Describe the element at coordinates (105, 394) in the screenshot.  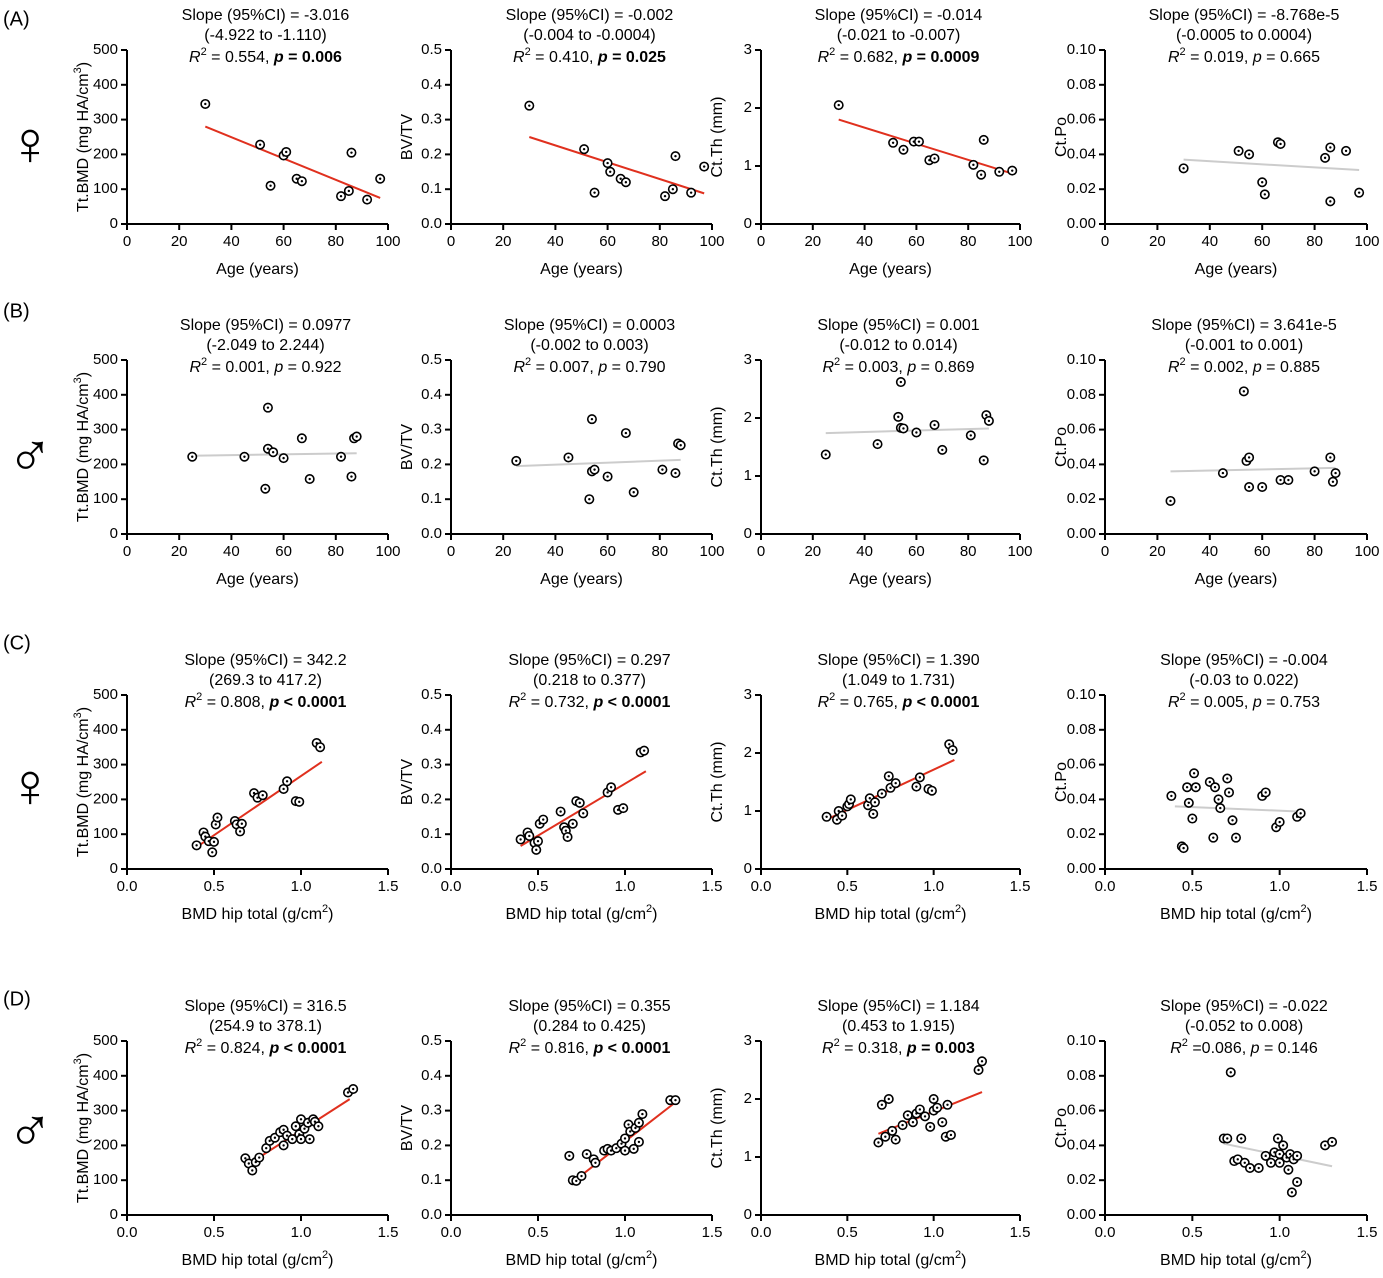
I see `y-tick-label: 400` at that location.